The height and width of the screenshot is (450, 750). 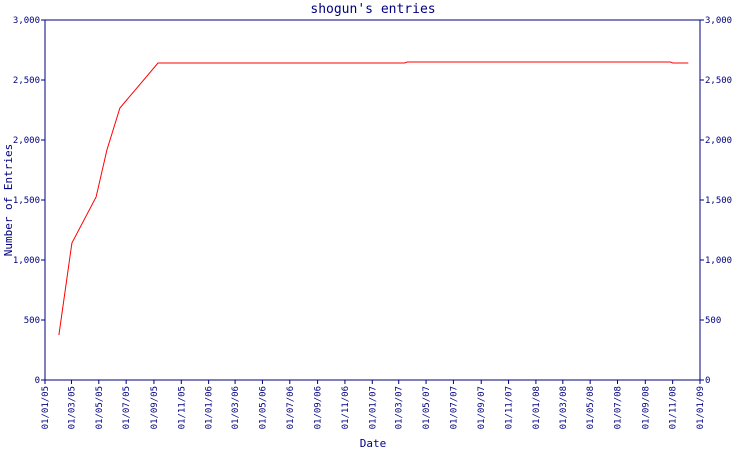 What do you see at coordinates (263, 407) in the screenshot?
I see `x-tick-label: 01/05/06` at bounding box center [263, 407].